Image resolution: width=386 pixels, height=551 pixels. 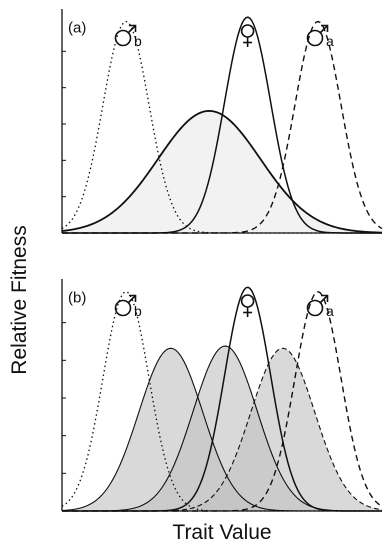 I want to click on panel-label: (a), so click(x=77, y=27).